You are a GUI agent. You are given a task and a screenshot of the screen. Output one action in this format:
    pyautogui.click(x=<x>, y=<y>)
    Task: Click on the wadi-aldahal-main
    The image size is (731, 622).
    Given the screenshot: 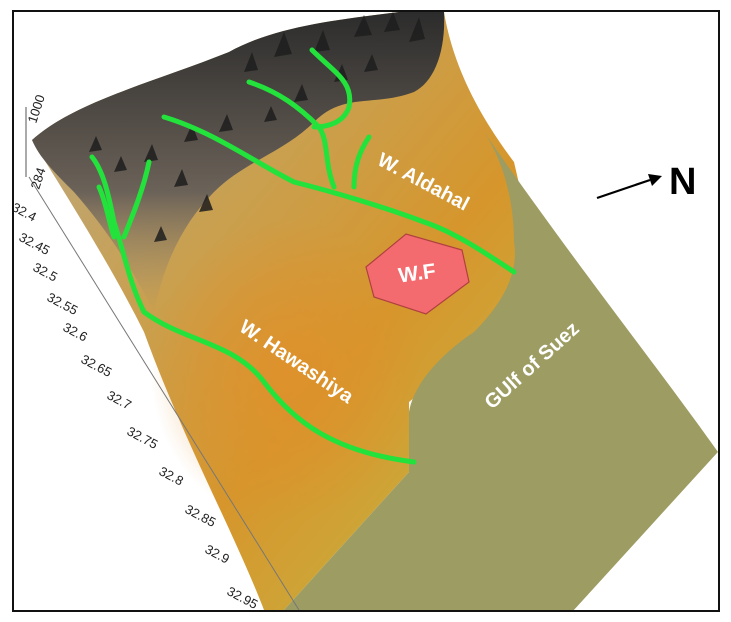 What is the action you would take?
    pyautogui.click(x=339, y=194)
    